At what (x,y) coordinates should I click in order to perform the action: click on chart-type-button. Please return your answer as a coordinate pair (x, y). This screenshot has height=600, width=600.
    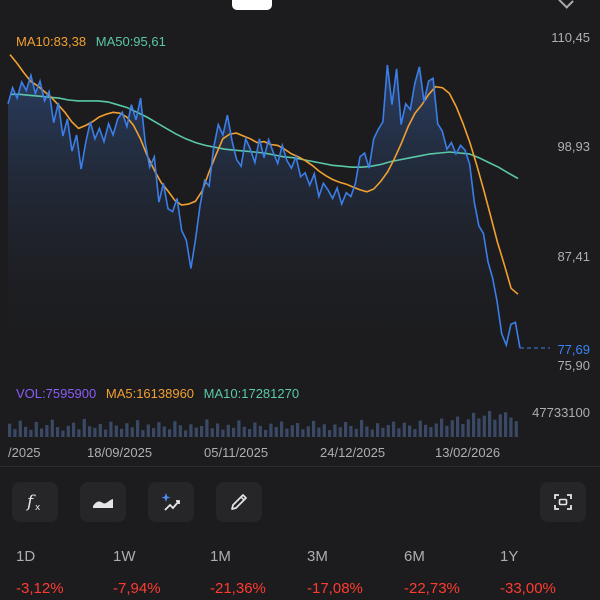
    Looking at the image, I should click on (103, 502).